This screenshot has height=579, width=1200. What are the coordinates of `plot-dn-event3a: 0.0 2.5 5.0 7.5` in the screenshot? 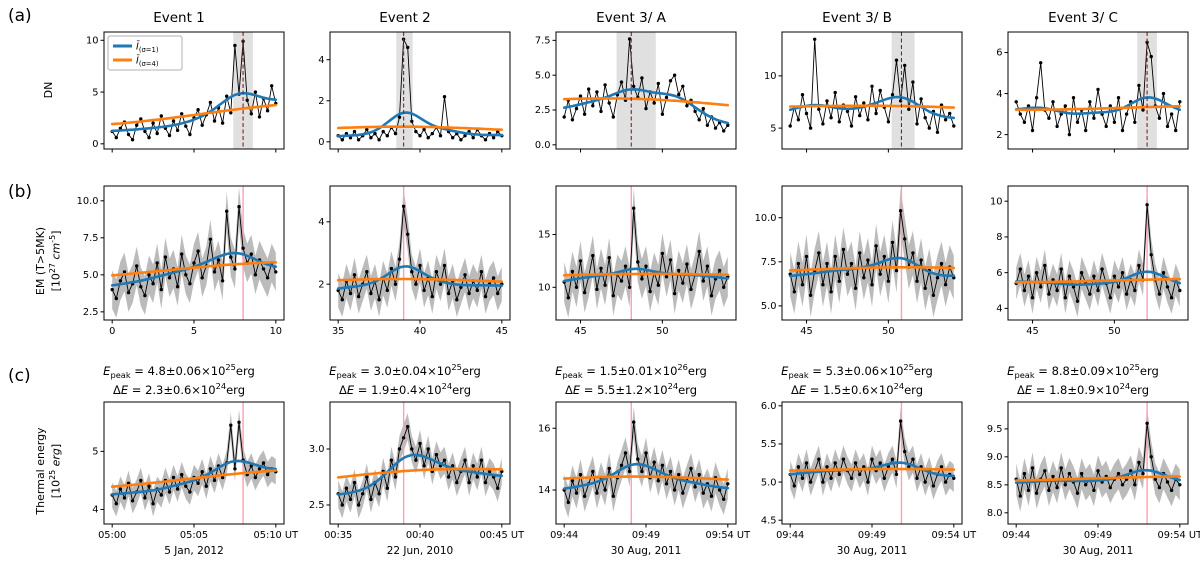 It's located at (636, 92).